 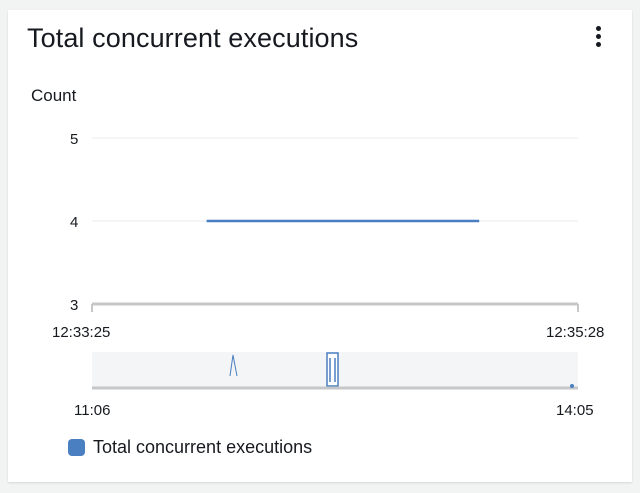 What do you see at coordinates (92, 410) in the screenshot?
I see `navigator-tick-label-start: 11:06` at bounding box center [92, 410].